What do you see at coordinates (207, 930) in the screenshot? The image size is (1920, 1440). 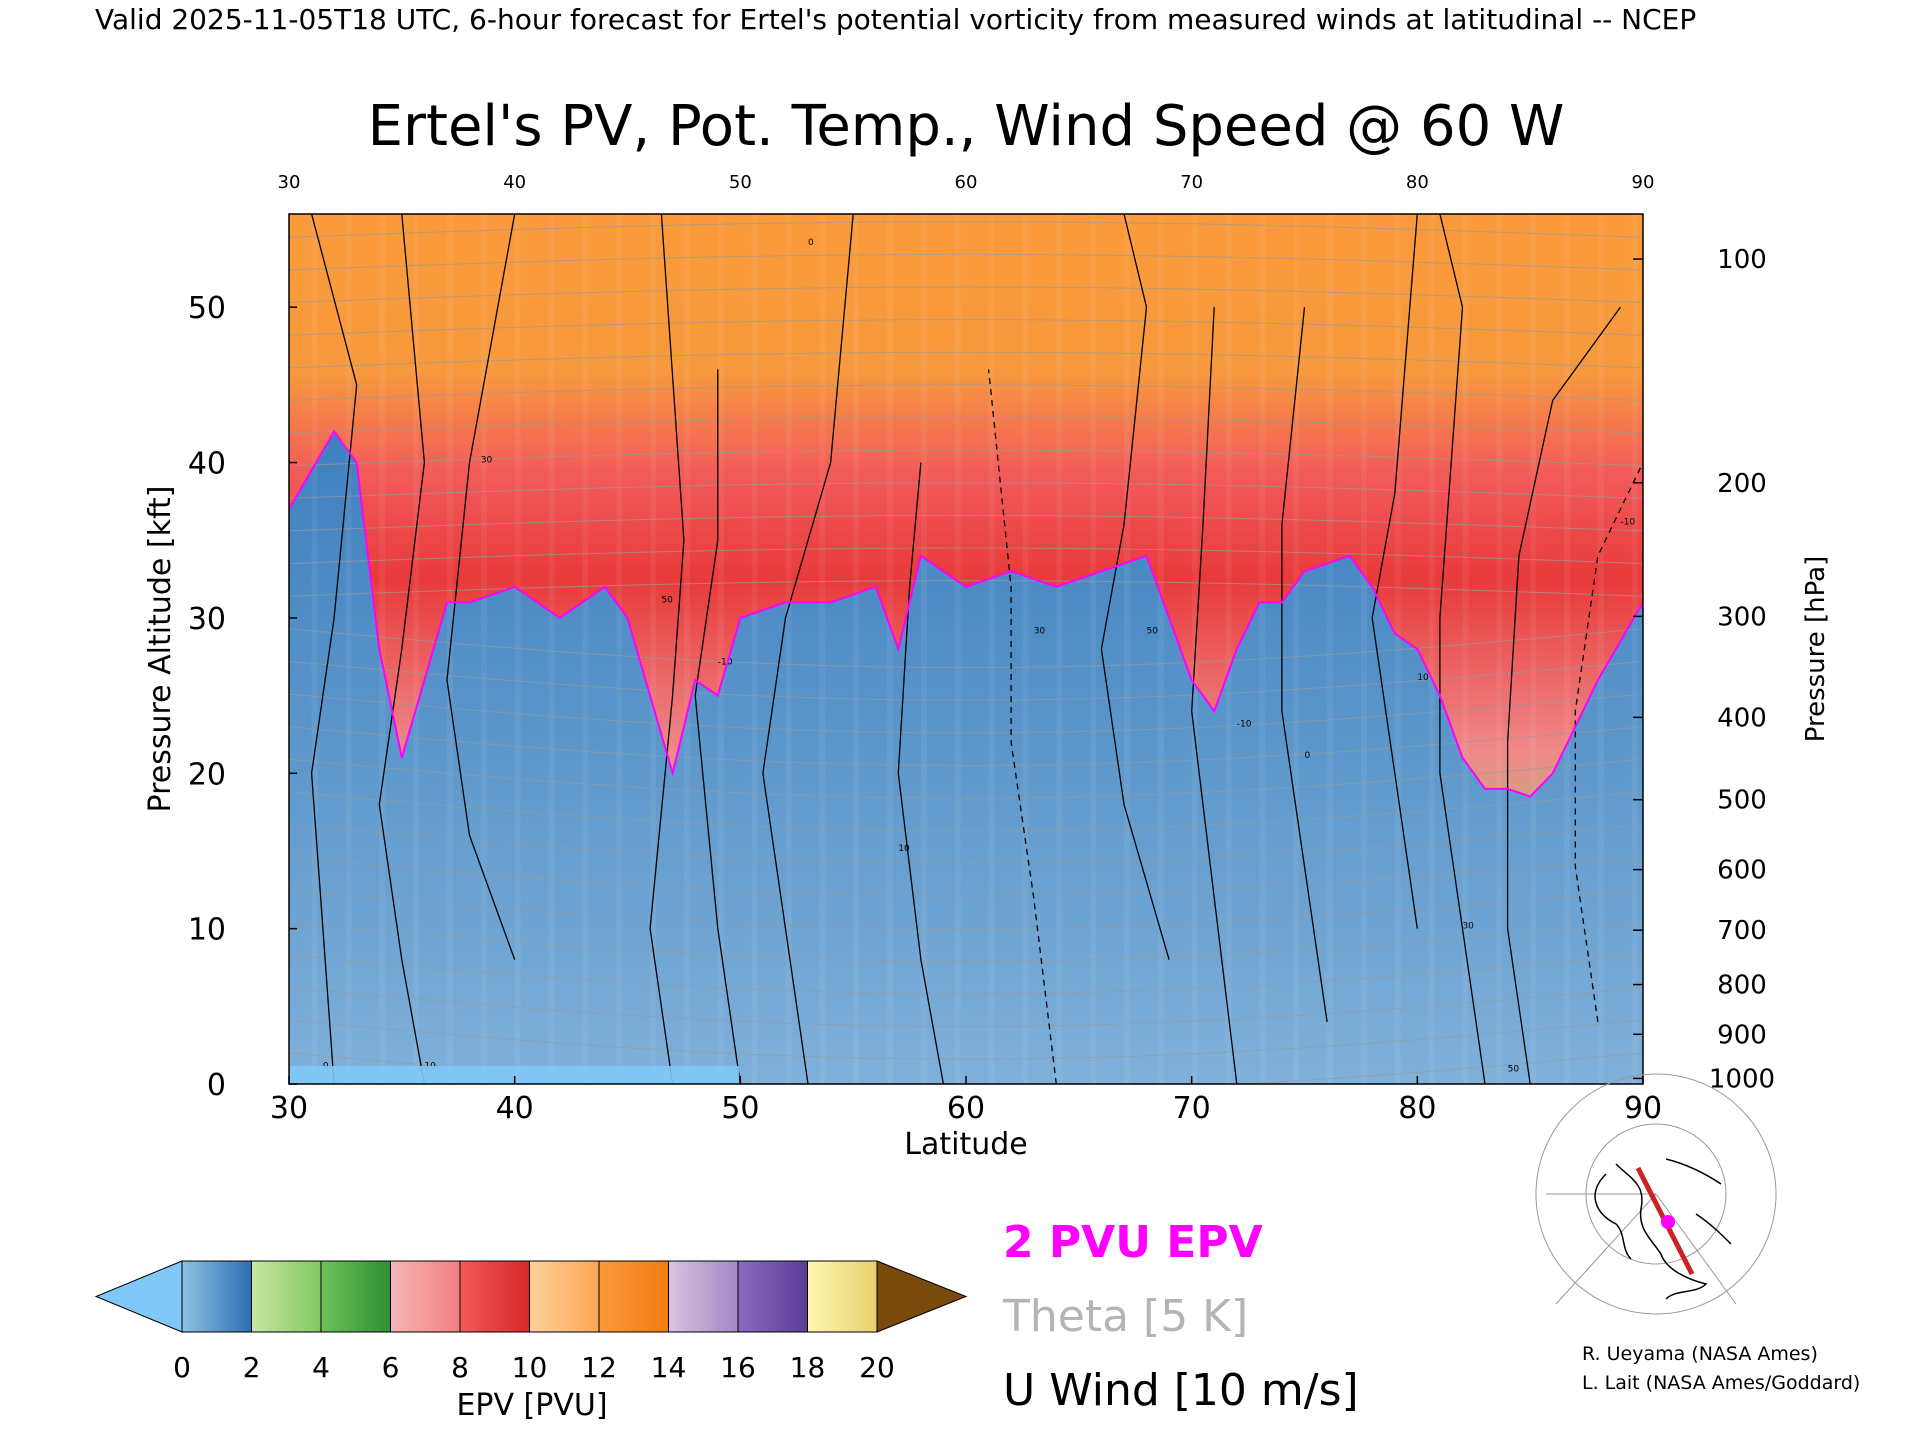 I see `y-tick-label: 10` at bounding box center [207, 930].